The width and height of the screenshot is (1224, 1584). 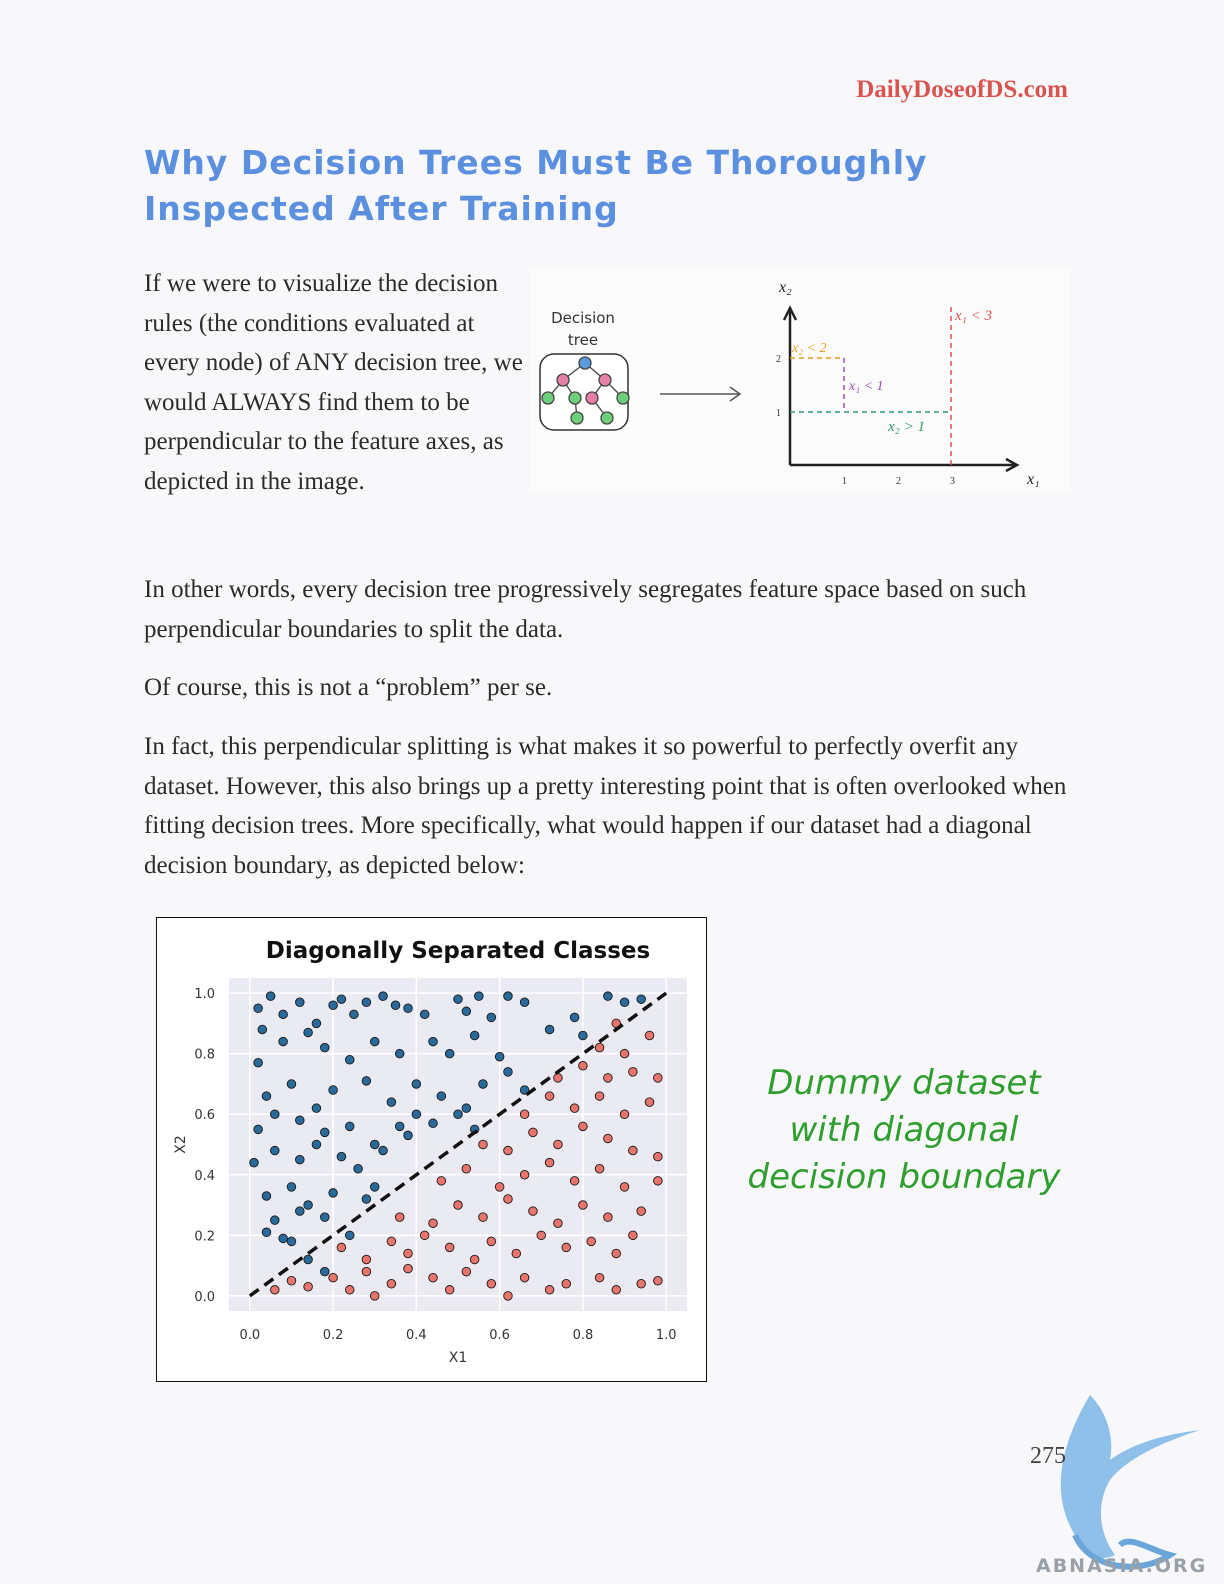 What do you see at coordinates (584, 392) in the screenshot?
I see `tree-box` at bounding box center [584, 392].